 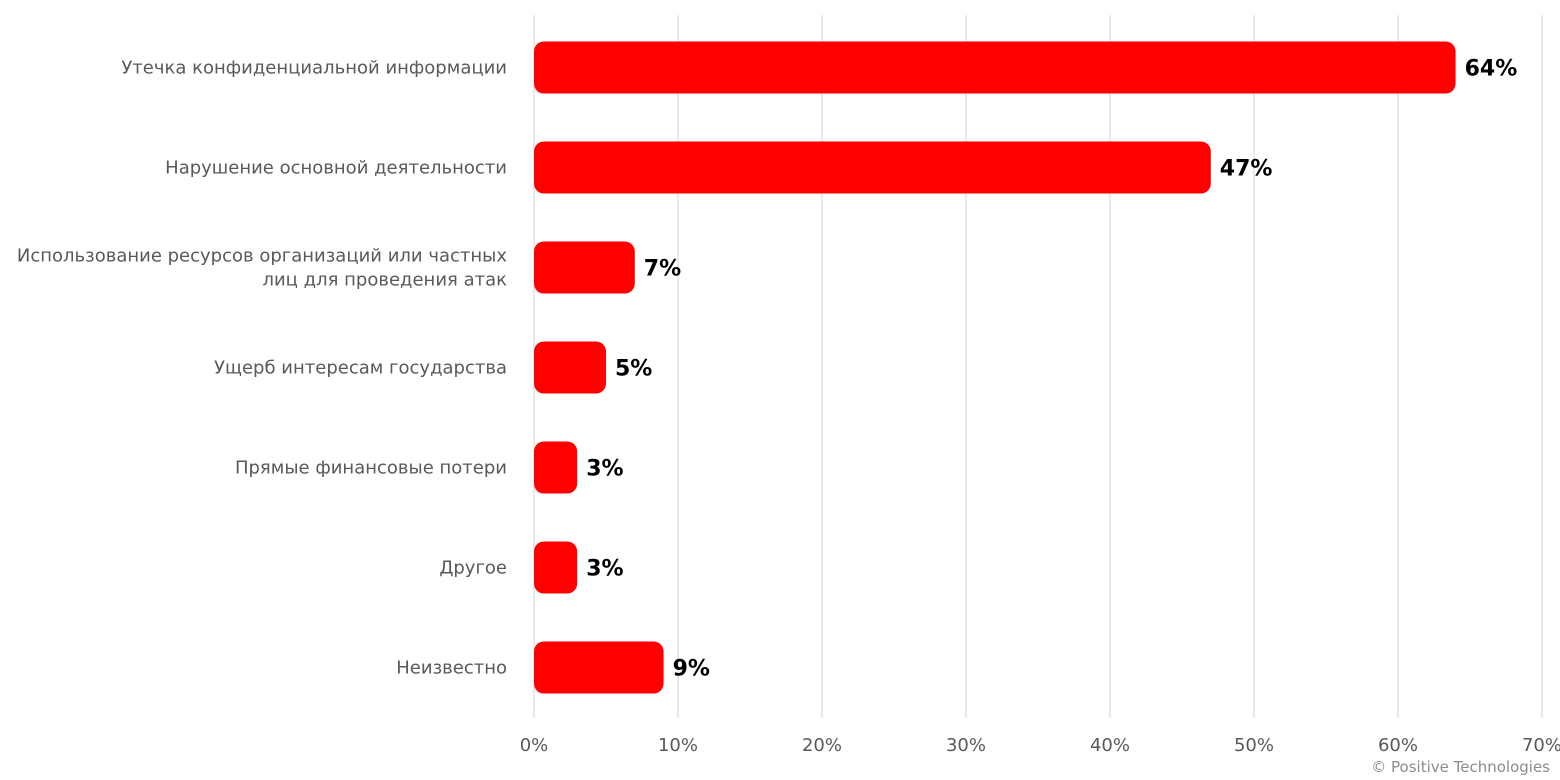 I want to click on category-label-line: Прямые финансовые потери, so click(x=371, y=468).